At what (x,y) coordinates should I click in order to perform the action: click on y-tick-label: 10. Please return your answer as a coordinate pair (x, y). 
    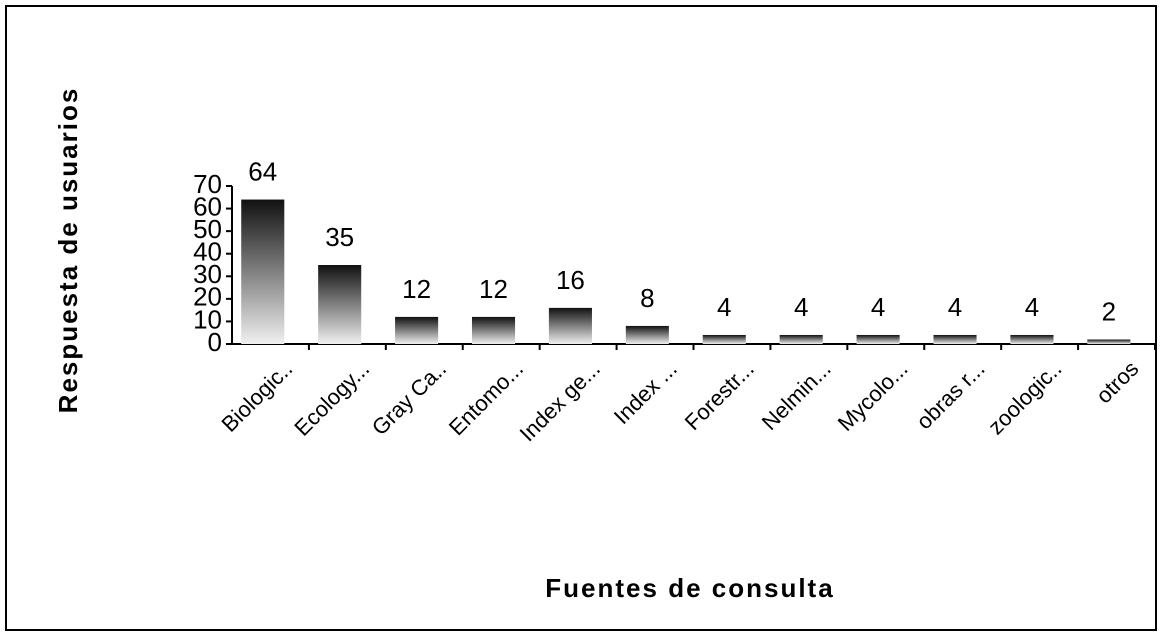
    Looking at the image, I should click on (207, 319).